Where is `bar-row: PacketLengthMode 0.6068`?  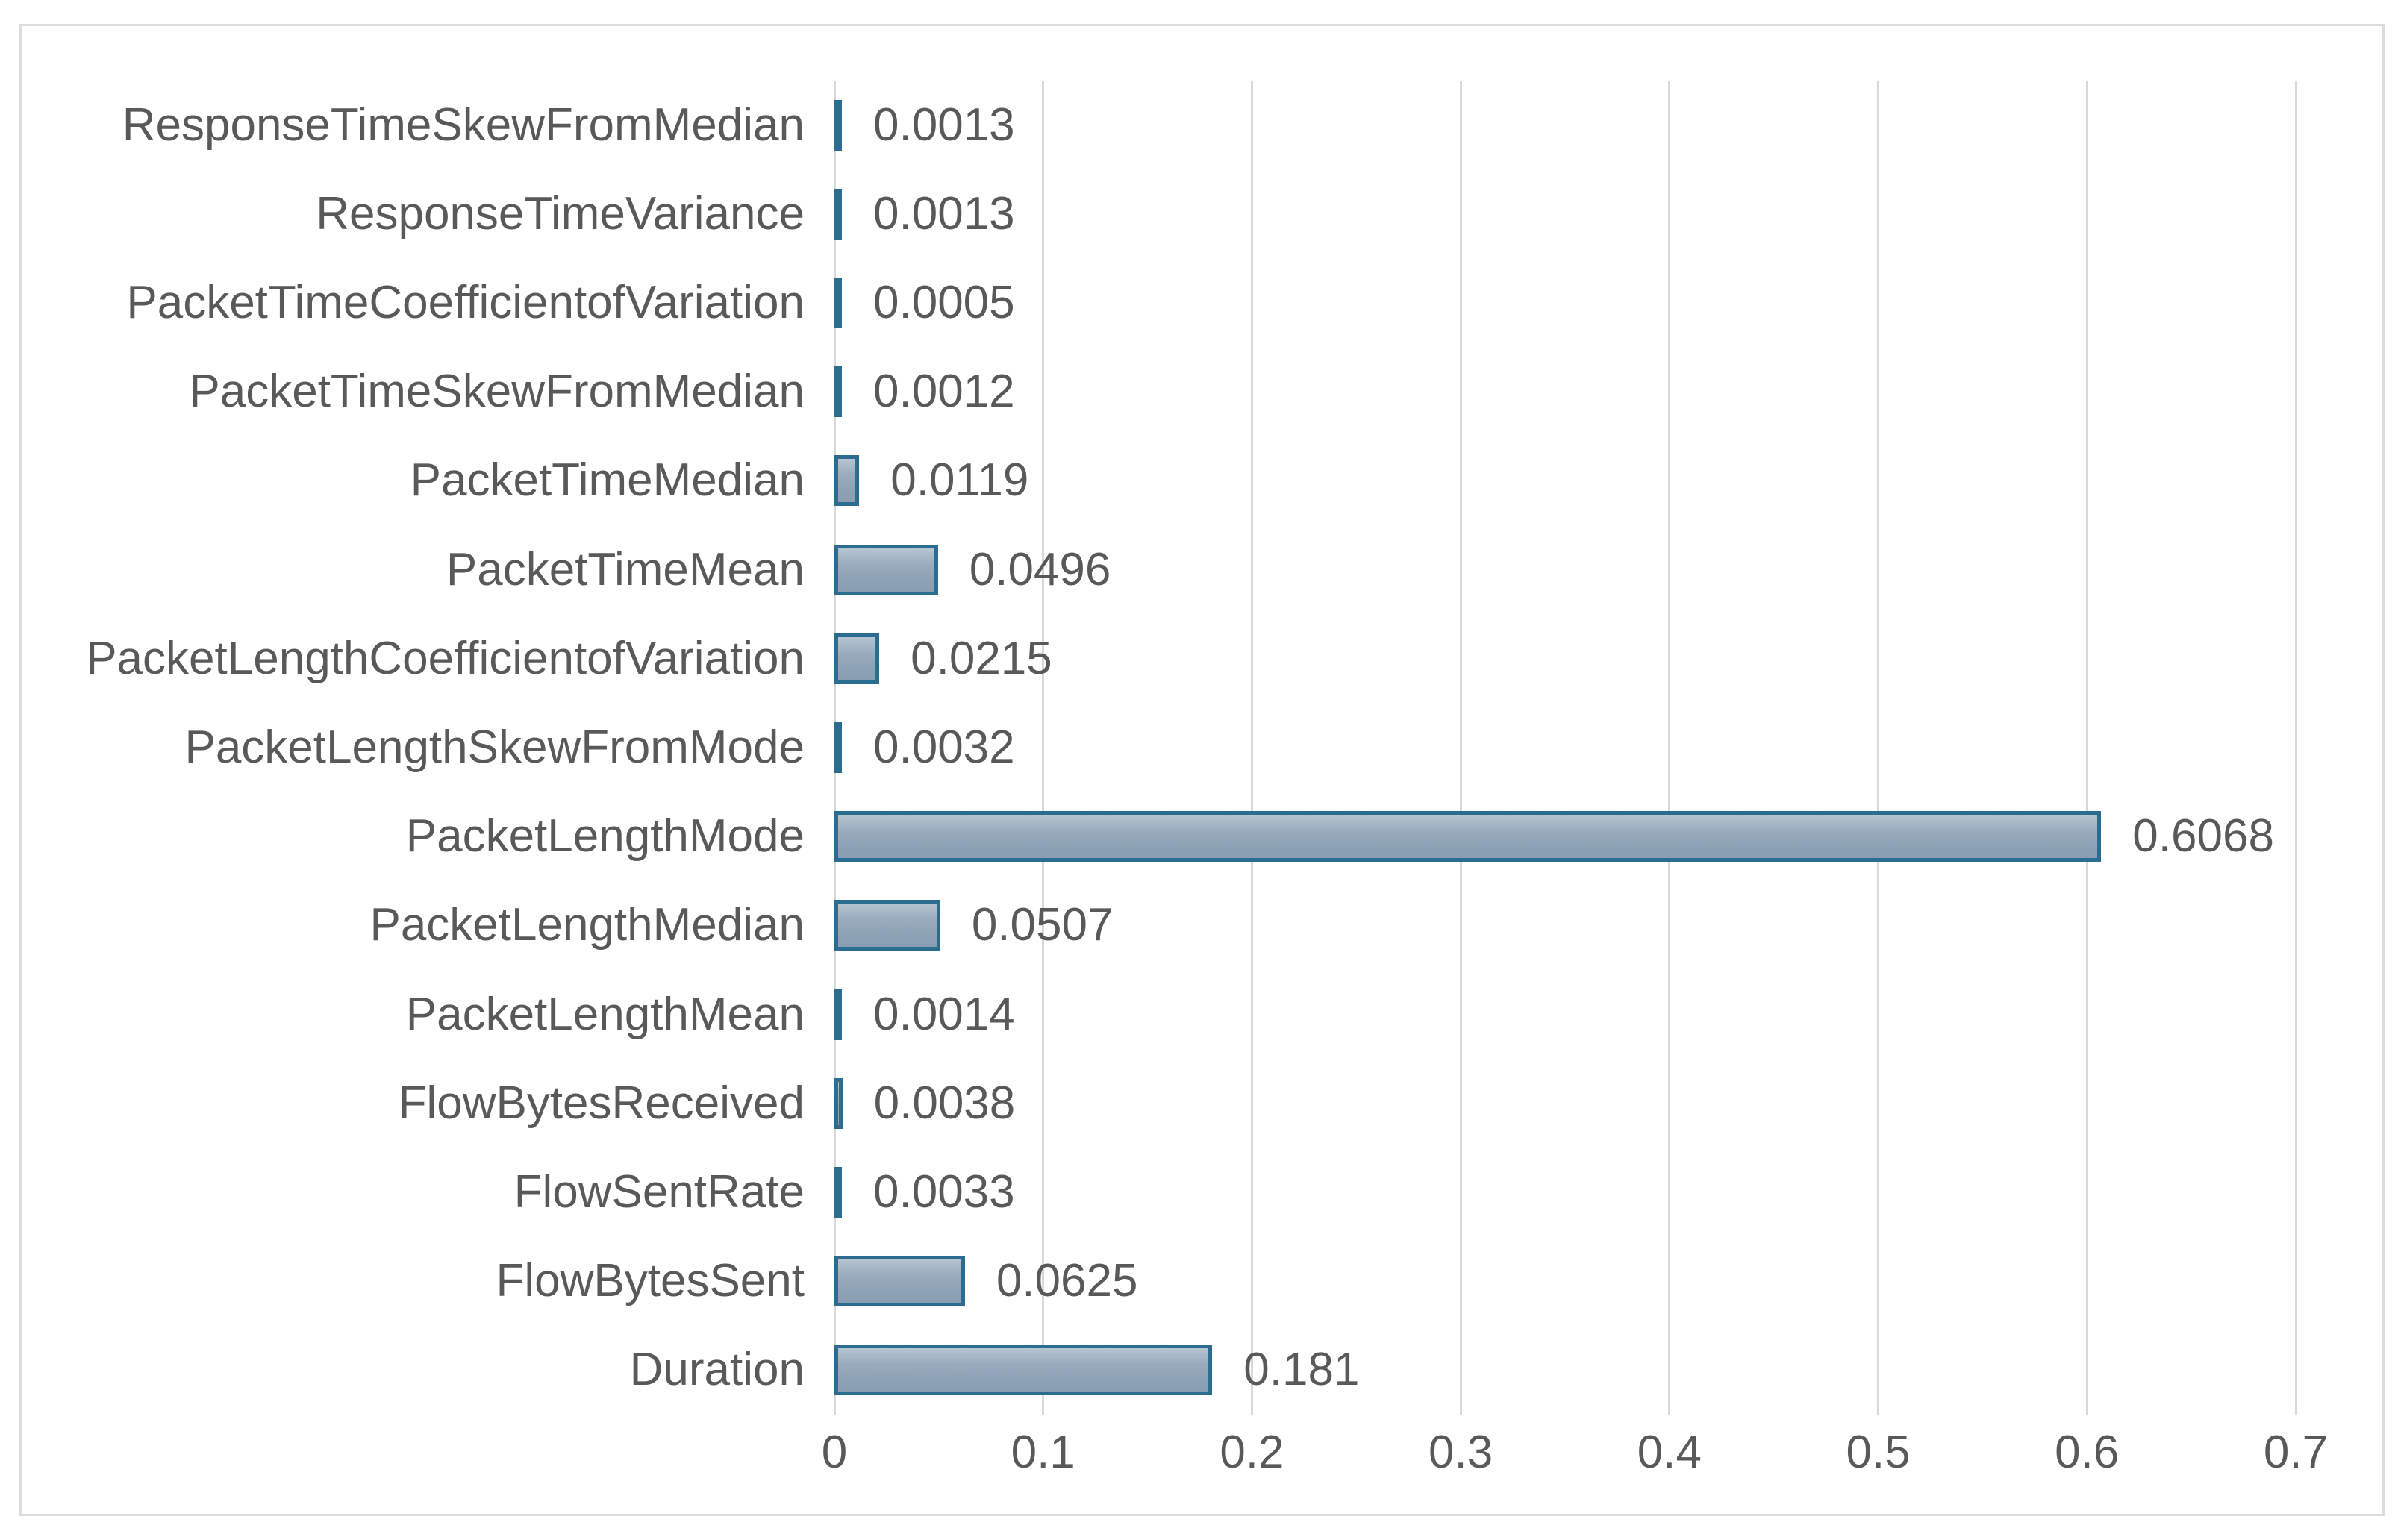 bar-row: PacketLengthMode 0.6068 is located at coordinates (1202, 837).